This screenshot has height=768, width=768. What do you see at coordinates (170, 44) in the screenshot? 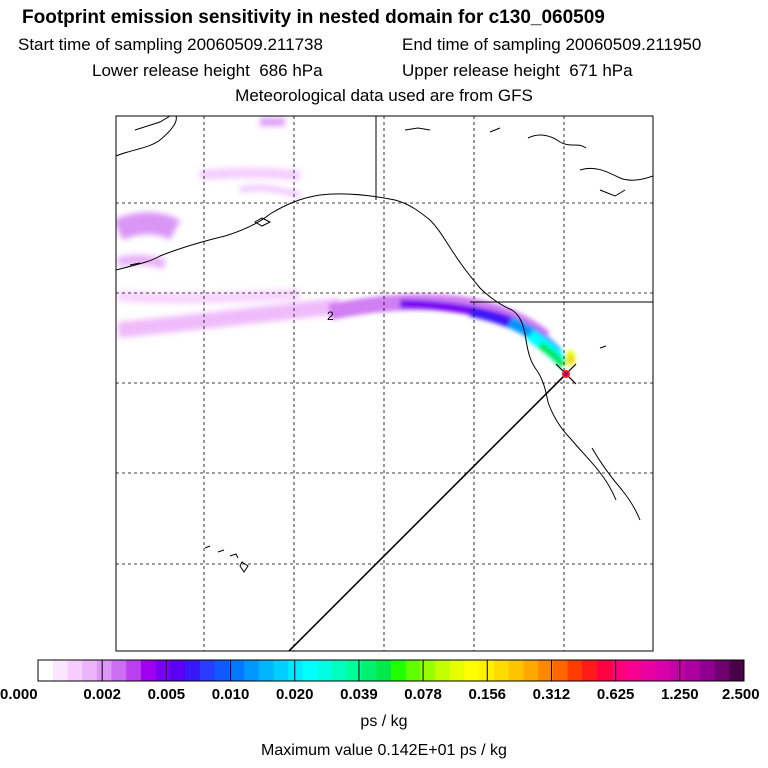
I see `sampling-start-text: Start time of sampling 20060509.211738` at bounding box center [170, 44].